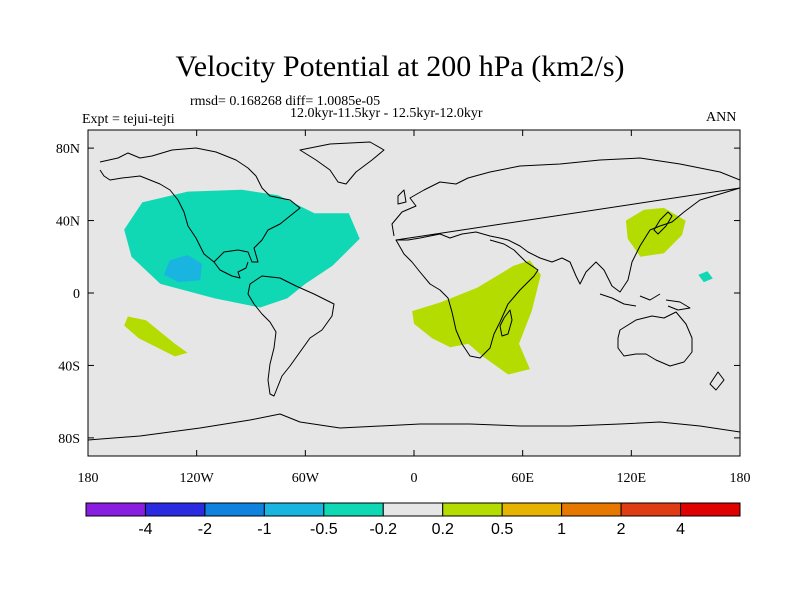 The height and width of the screenshot is (600, 800). Describe the element at coordinates (306, 478) in the screenshot. I see `x-tick-label: 60W` at that location.